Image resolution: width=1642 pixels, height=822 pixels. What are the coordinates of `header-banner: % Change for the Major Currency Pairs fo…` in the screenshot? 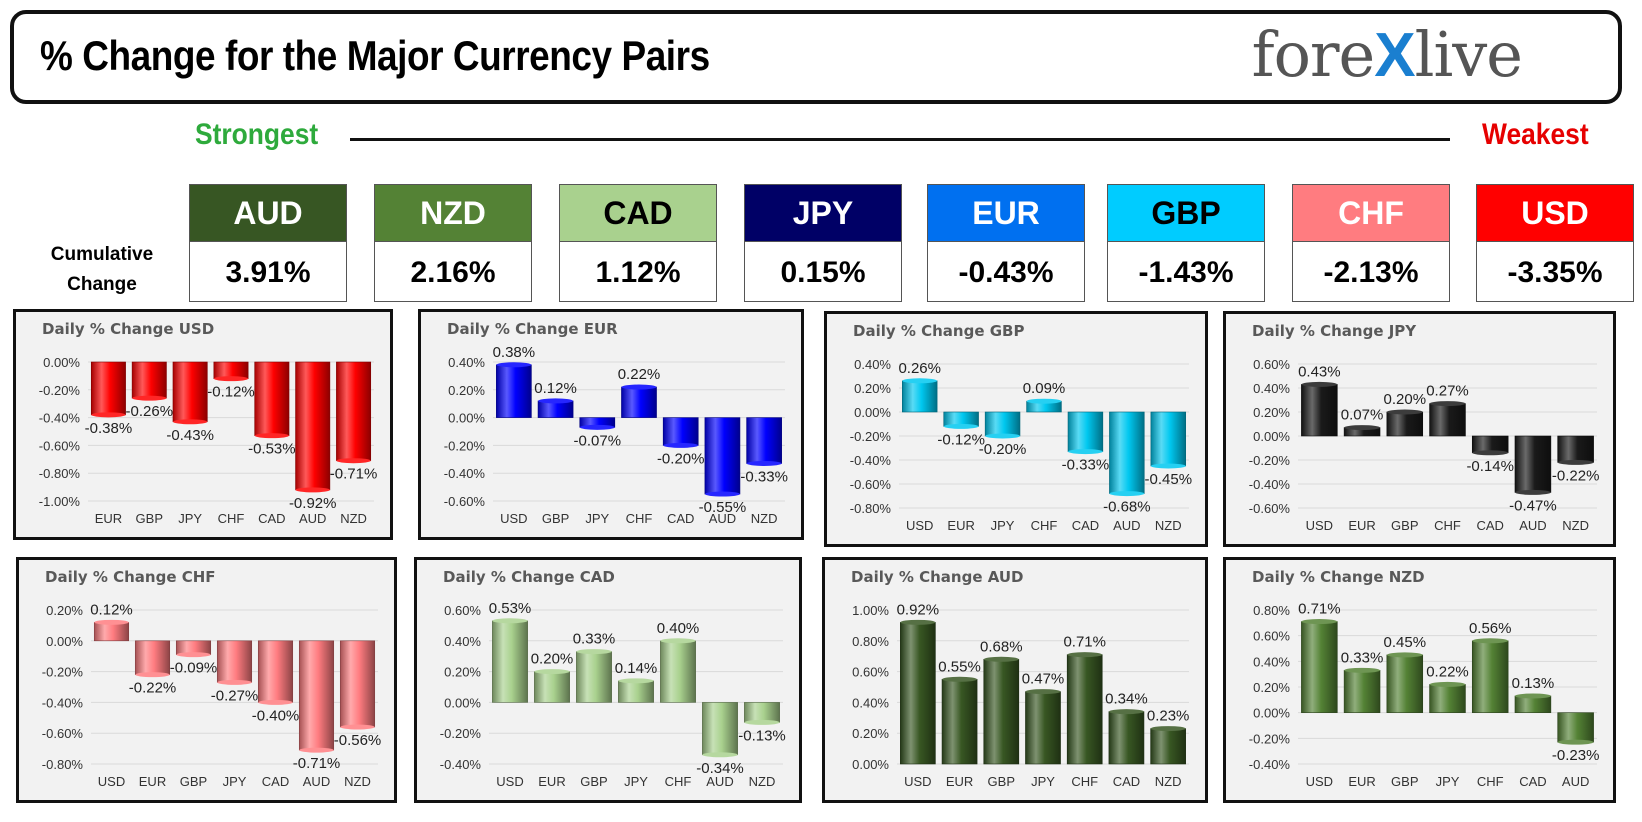 It's located at (816, 57).